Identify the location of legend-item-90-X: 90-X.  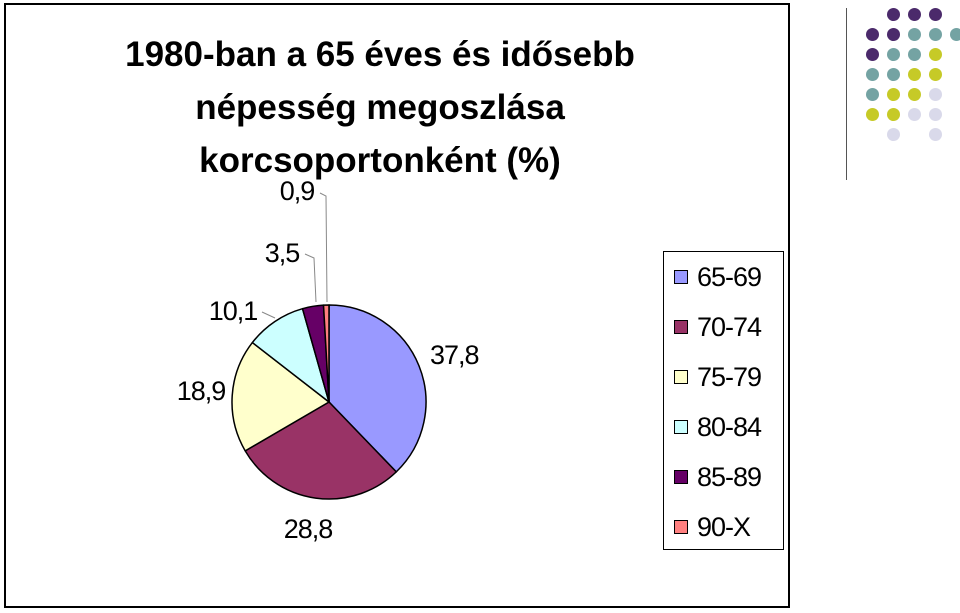
(712, 527).